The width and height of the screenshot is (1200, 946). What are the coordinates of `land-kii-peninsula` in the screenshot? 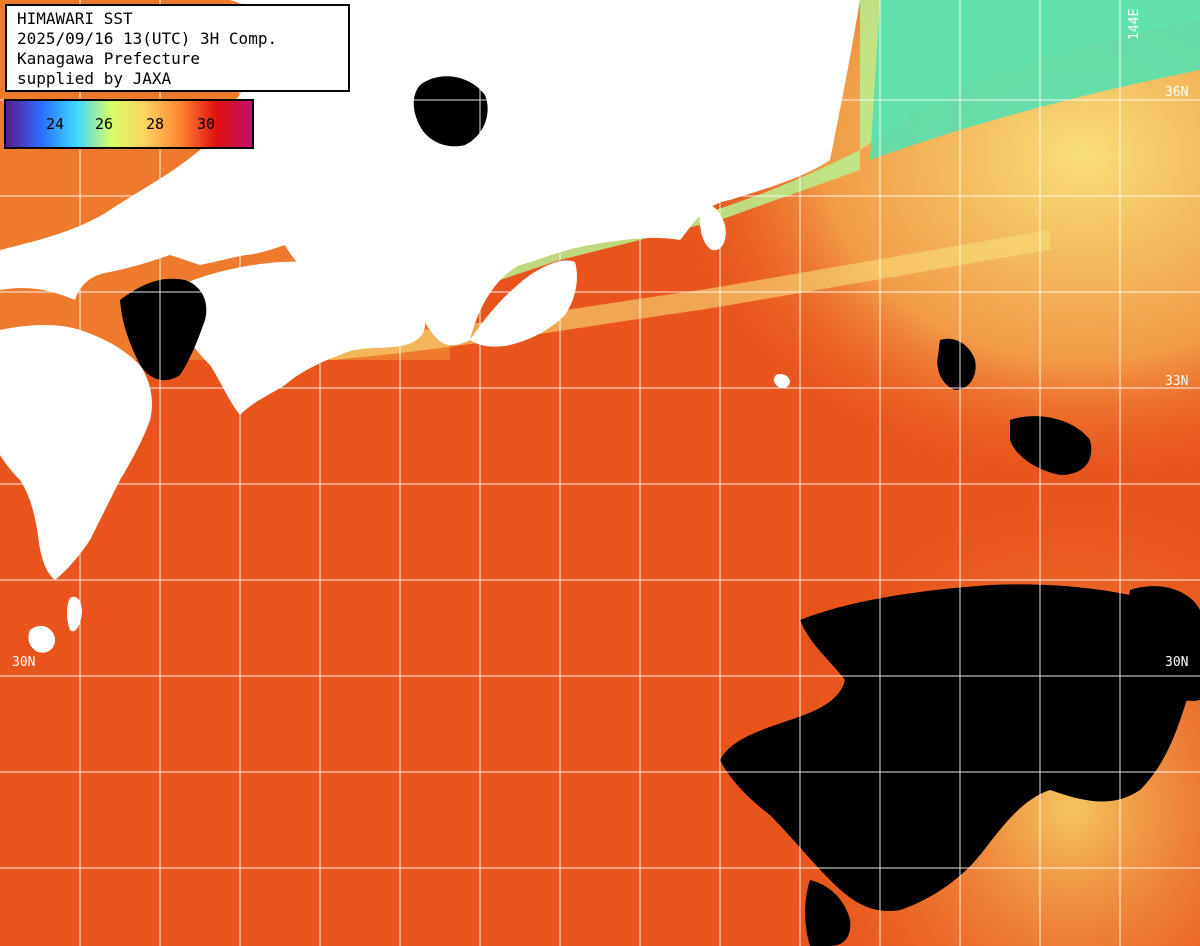 It's located at (523, 303).